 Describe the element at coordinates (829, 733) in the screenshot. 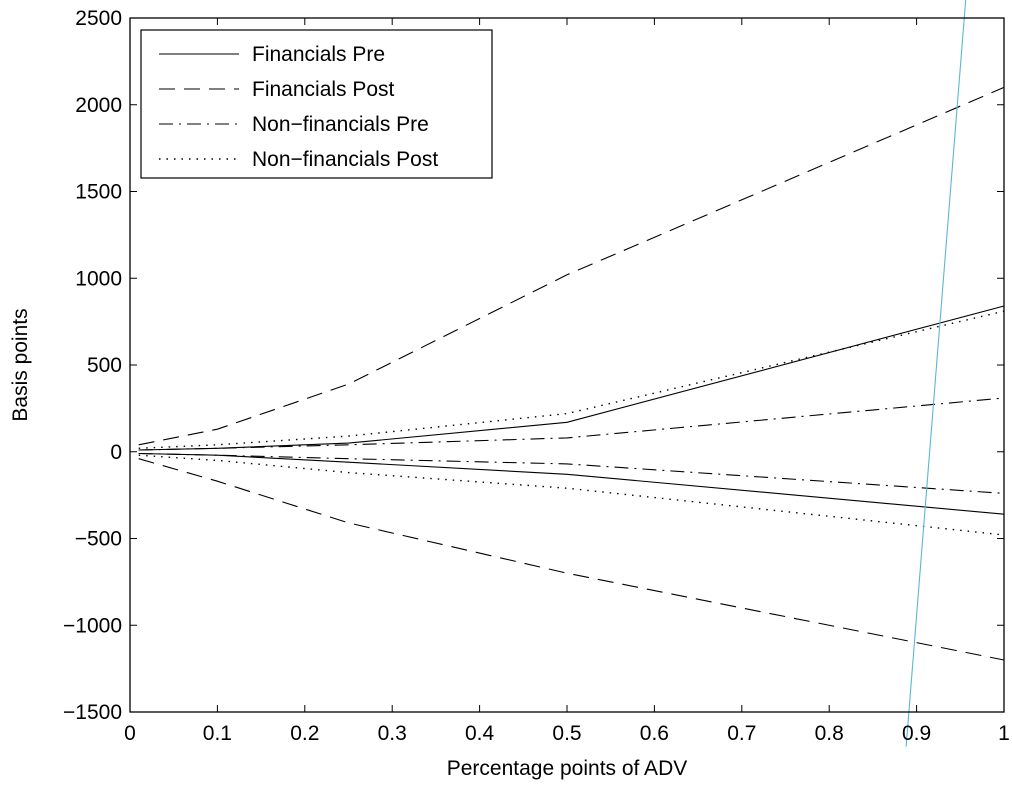

I see `x-tick-label: 0.8` at that location.